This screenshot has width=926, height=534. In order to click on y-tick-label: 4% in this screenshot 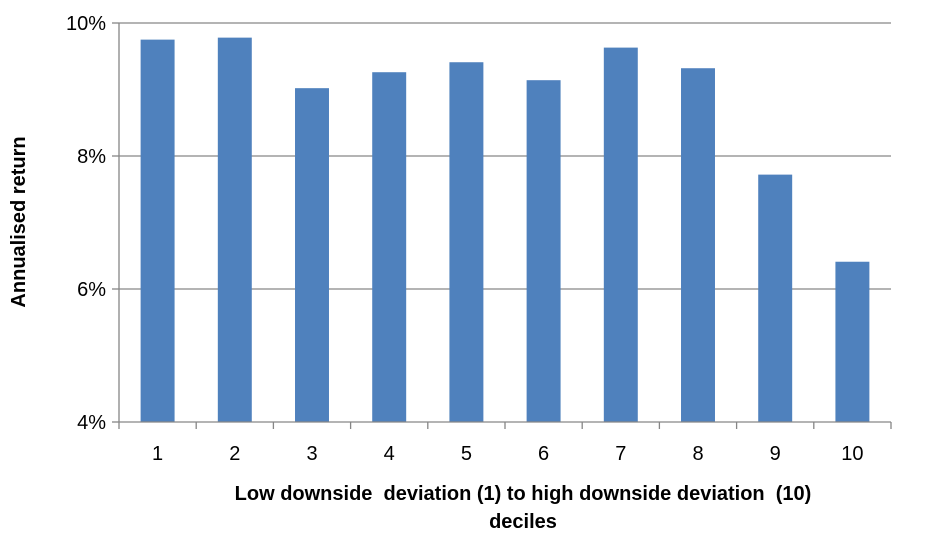, I will do `click(91, 423)`.